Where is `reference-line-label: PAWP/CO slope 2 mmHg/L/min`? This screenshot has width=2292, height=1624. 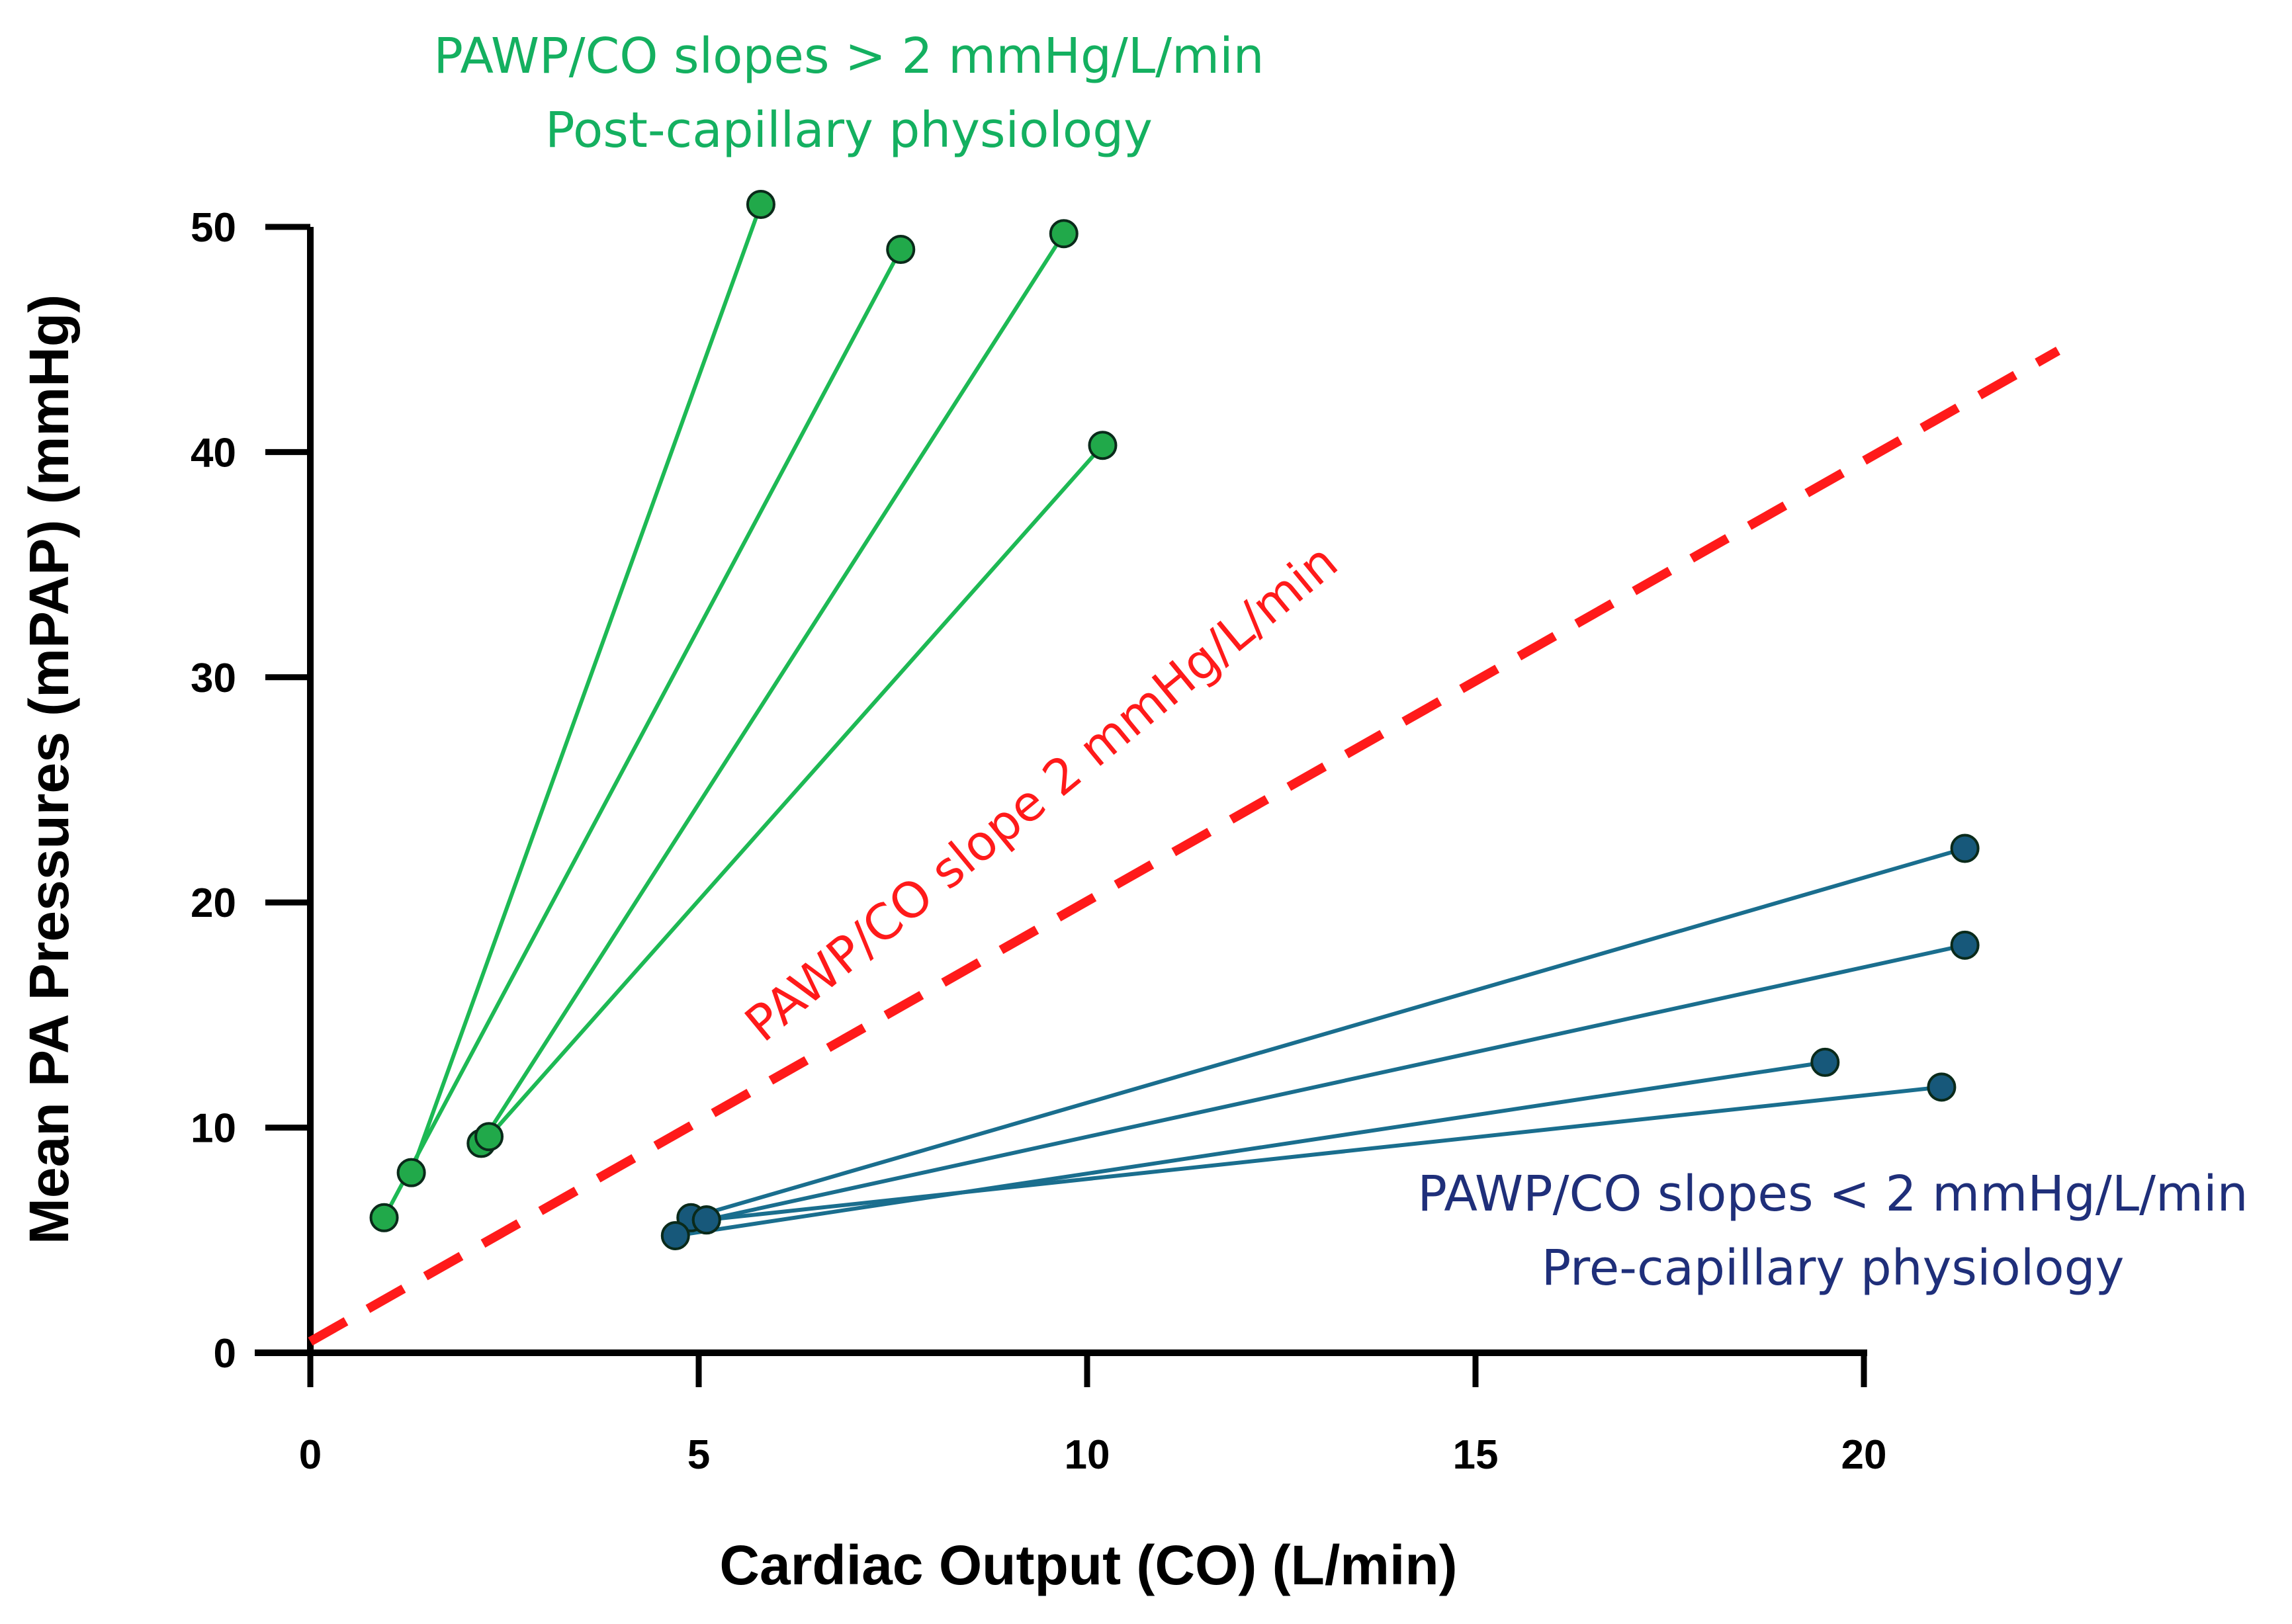 reference-line-label: PAWP/CO slope 2 mmHg/L/min is located at coordinates (1041, 793).